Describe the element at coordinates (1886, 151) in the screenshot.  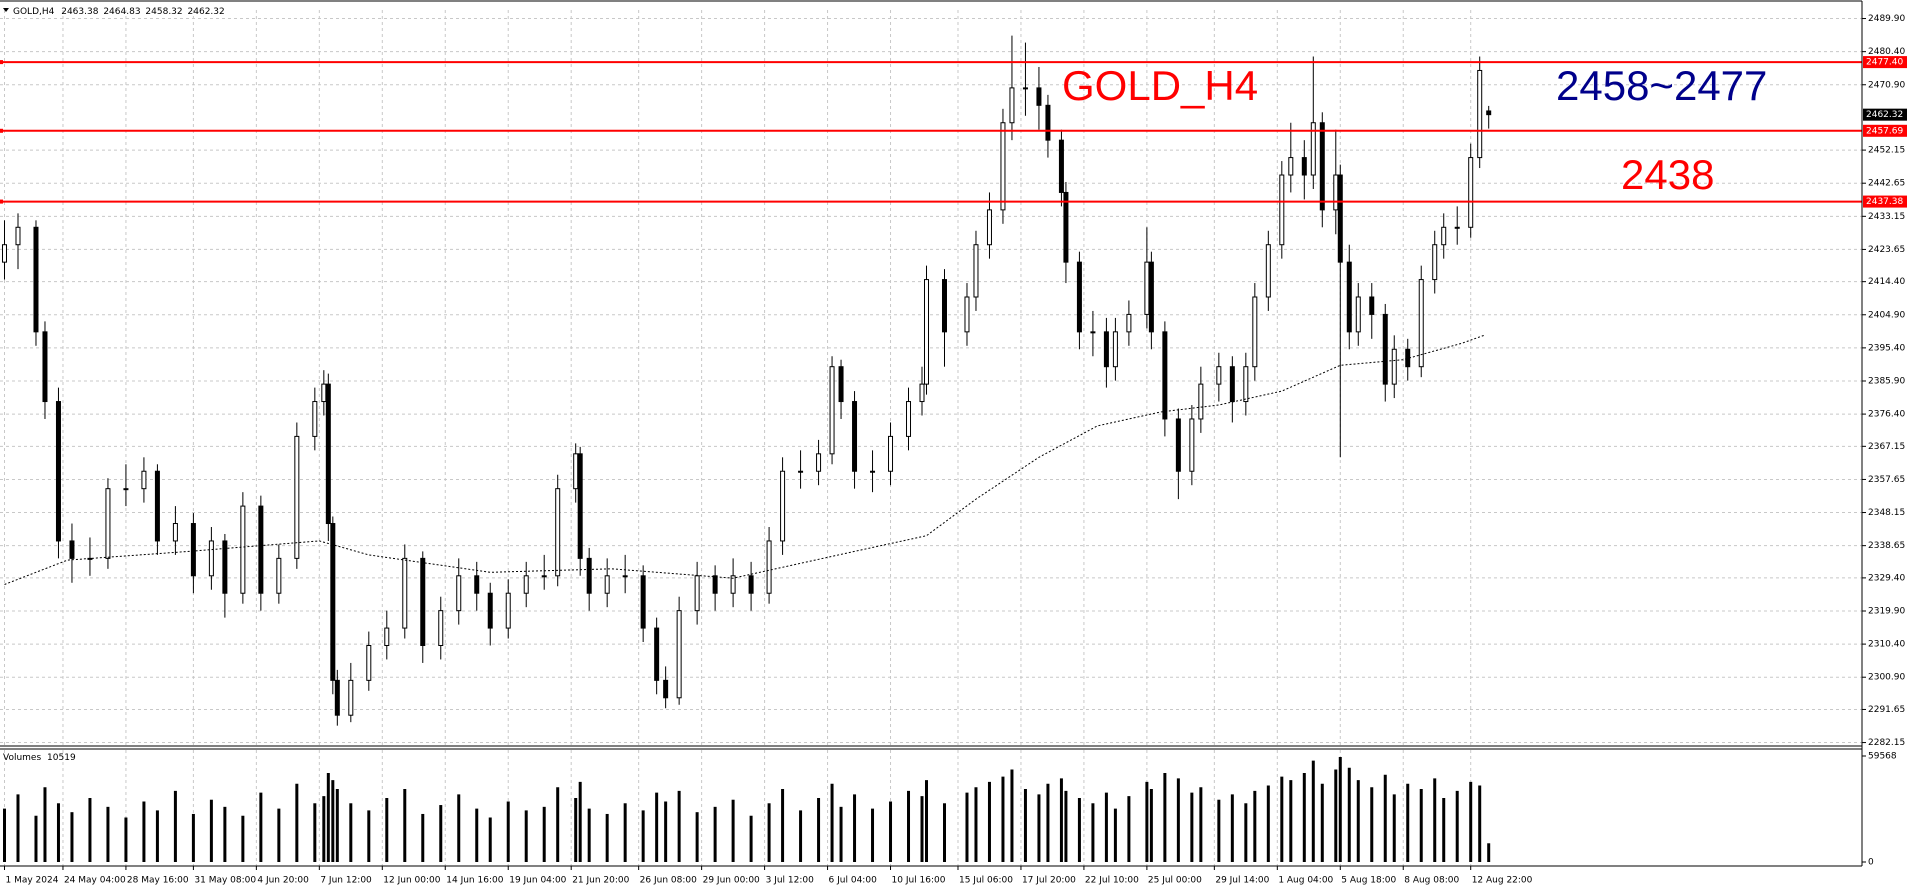
I see `y-tick-label: 2452.15` at that location.